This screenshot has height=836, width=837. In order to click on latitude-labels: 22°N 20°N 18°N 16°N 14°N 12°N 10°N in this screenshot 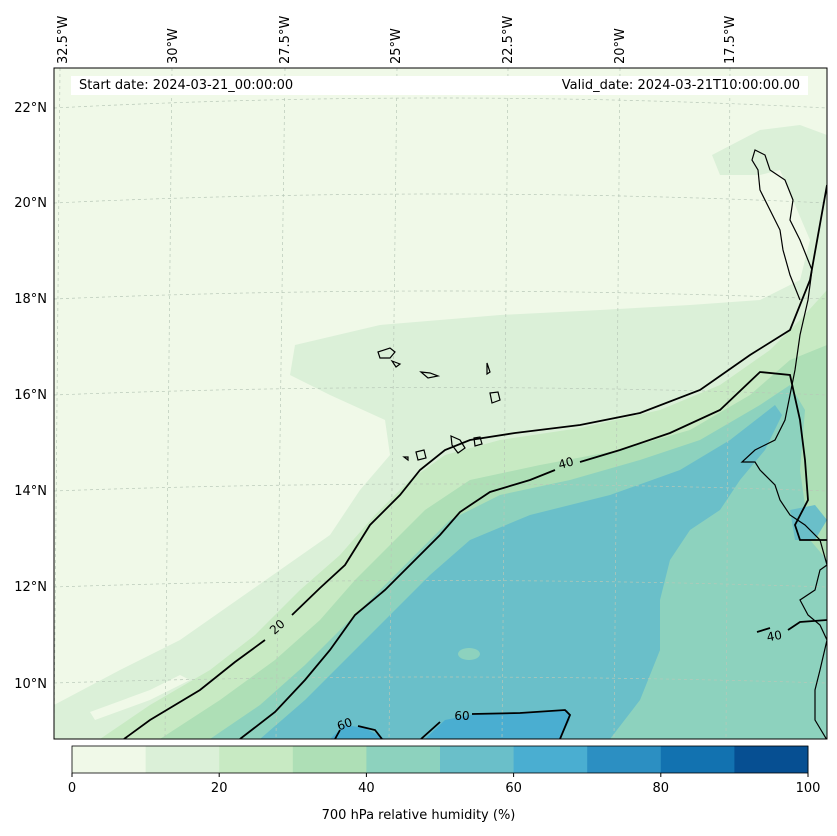, I will do `click(30, 396)`.